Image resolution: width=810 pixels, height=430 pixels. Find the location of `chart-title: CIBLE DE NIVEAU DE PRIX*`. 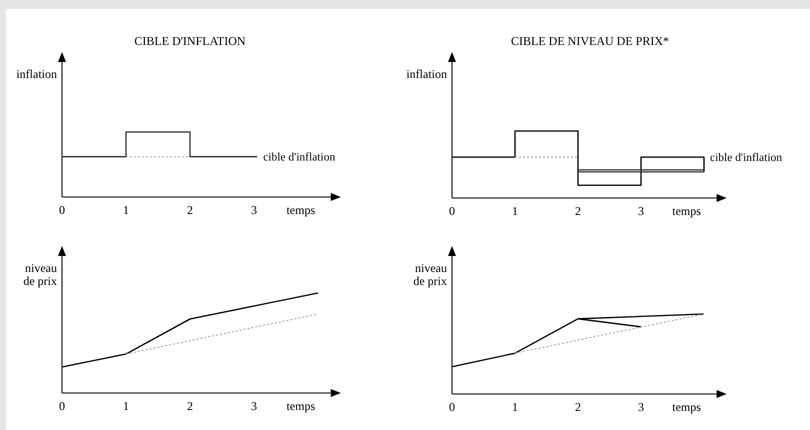

chart-title: CIBLE DE NIVEAU DE PRIX* is located at coordinates (590, 41).